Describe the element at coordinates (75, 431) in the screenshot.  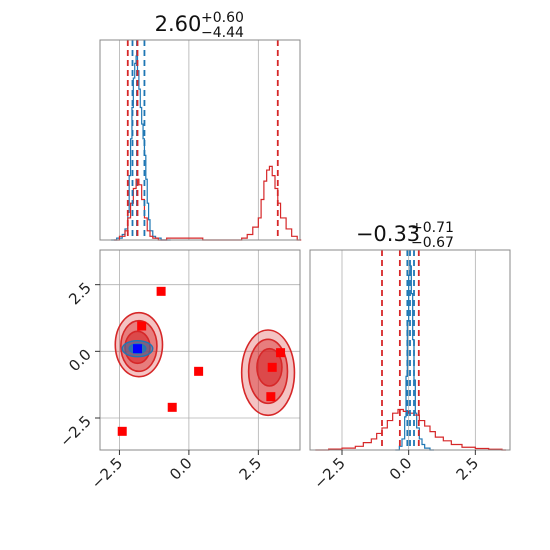
I see `y-tick-label: −2.5` at that location.